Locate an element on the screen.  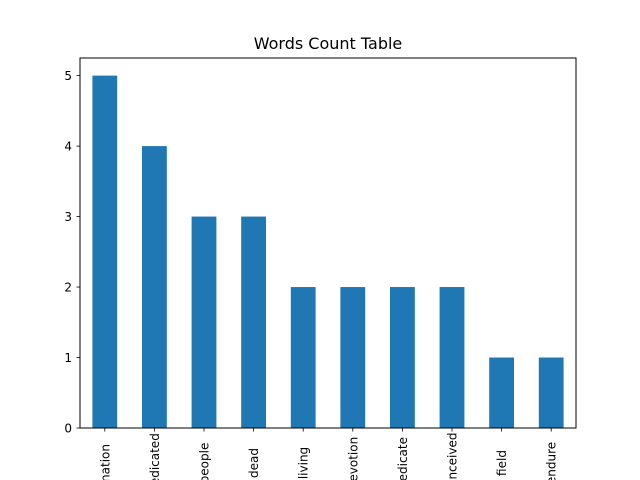
x-tick-label: conceived is located at coordinates (453, 456).